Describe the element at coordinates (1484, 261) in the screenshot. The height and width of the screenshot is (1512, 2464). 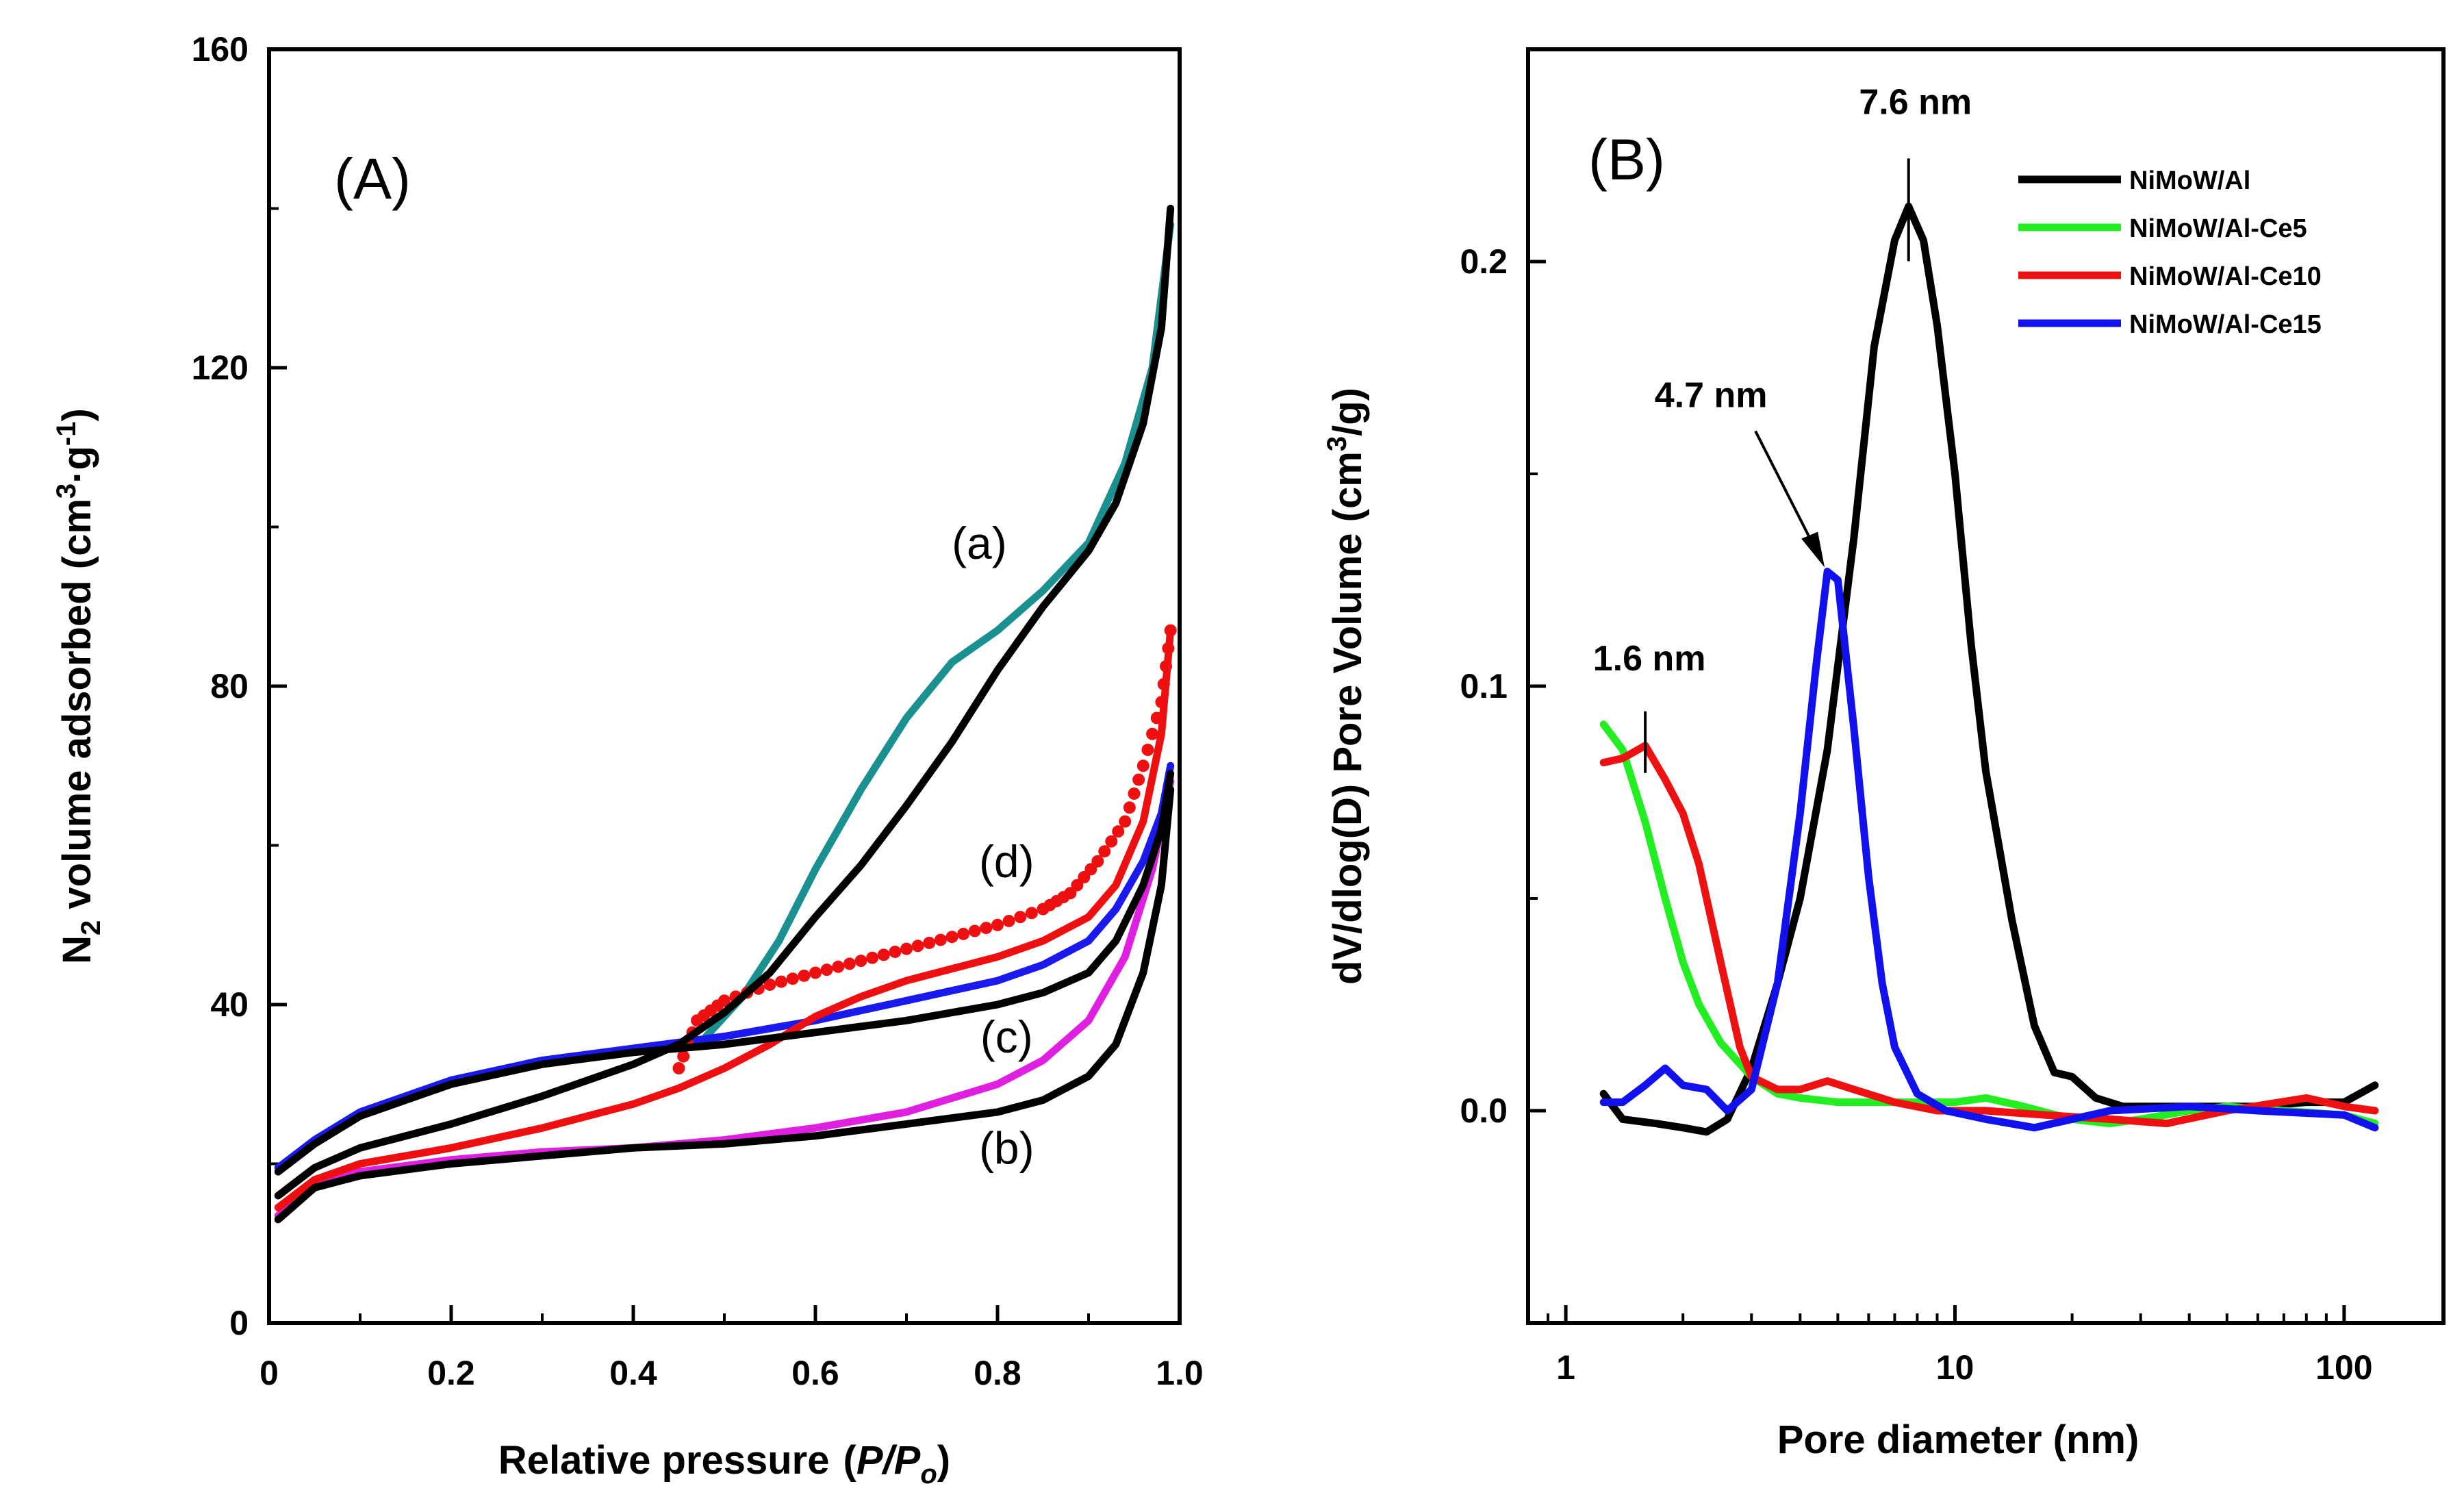
I see `panel-b-y-tick-label: 0.2` at that location.